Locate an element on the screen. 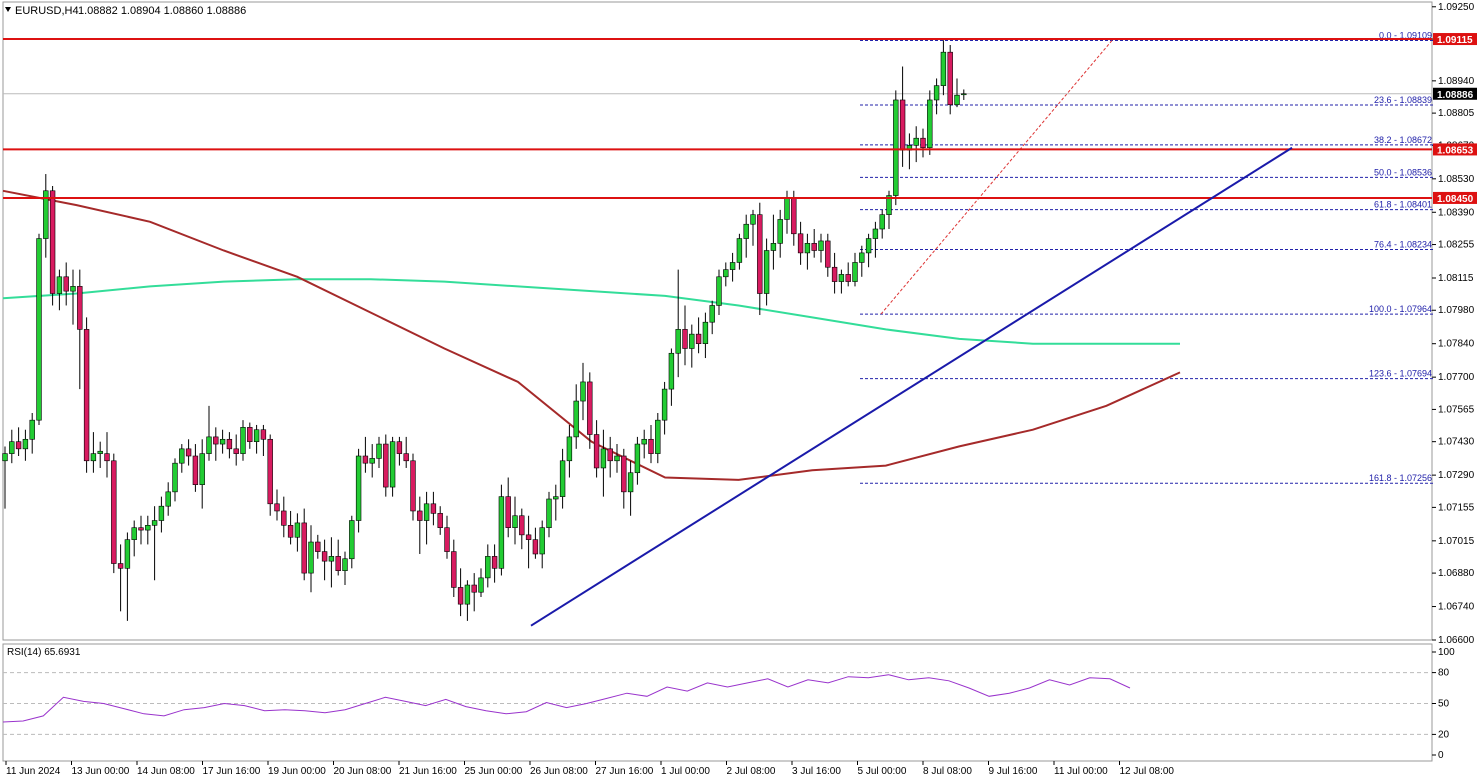 This screenshot has height=781, width=1479. rsi-tick-label: 0 is located at coordinates (1441, 755).